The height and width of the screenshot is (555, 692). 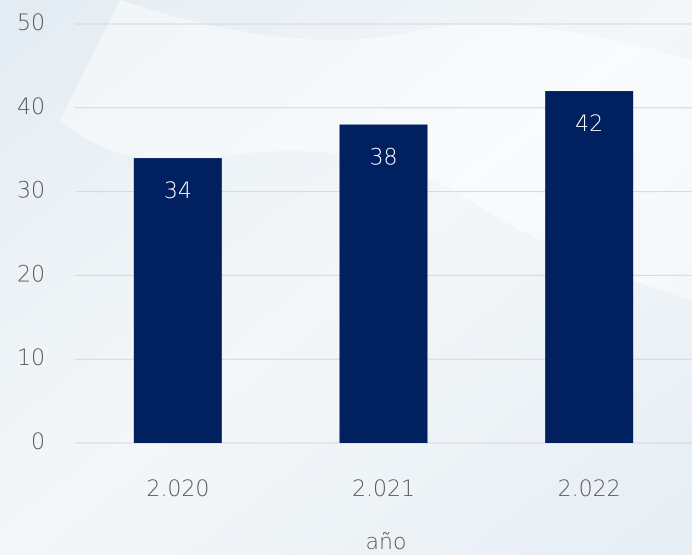 I want to click on data-label: 38, so click(x=384, y=158).